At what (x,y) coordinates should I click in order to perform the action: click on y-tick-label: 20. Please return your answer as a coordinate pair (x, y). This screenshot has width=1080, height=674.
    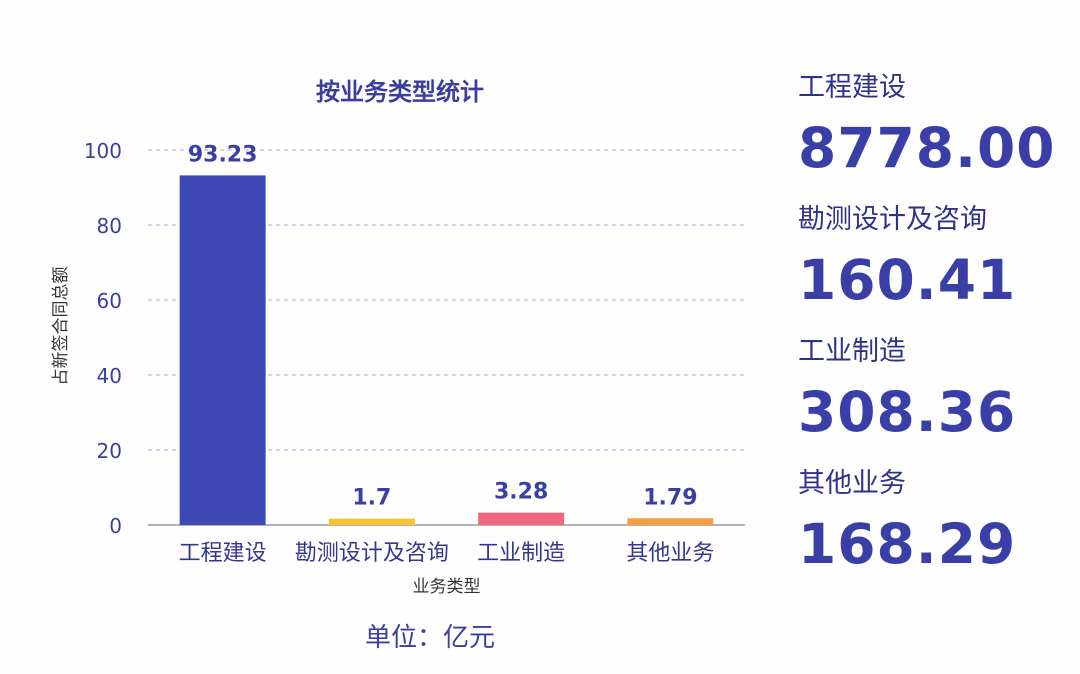
    Looking at the image, I should click on (109, 451).